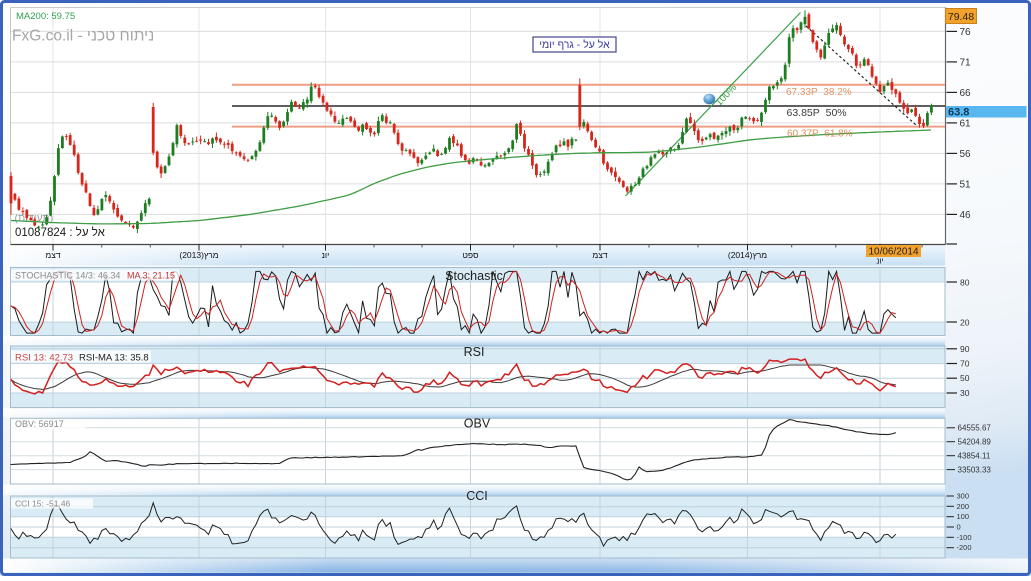 This screenshot has width=1031, height=581. What do you see at coordinates (474, 352) in the screenshot?
I see `svg-text: RSI` at bounding box center [474, 352].